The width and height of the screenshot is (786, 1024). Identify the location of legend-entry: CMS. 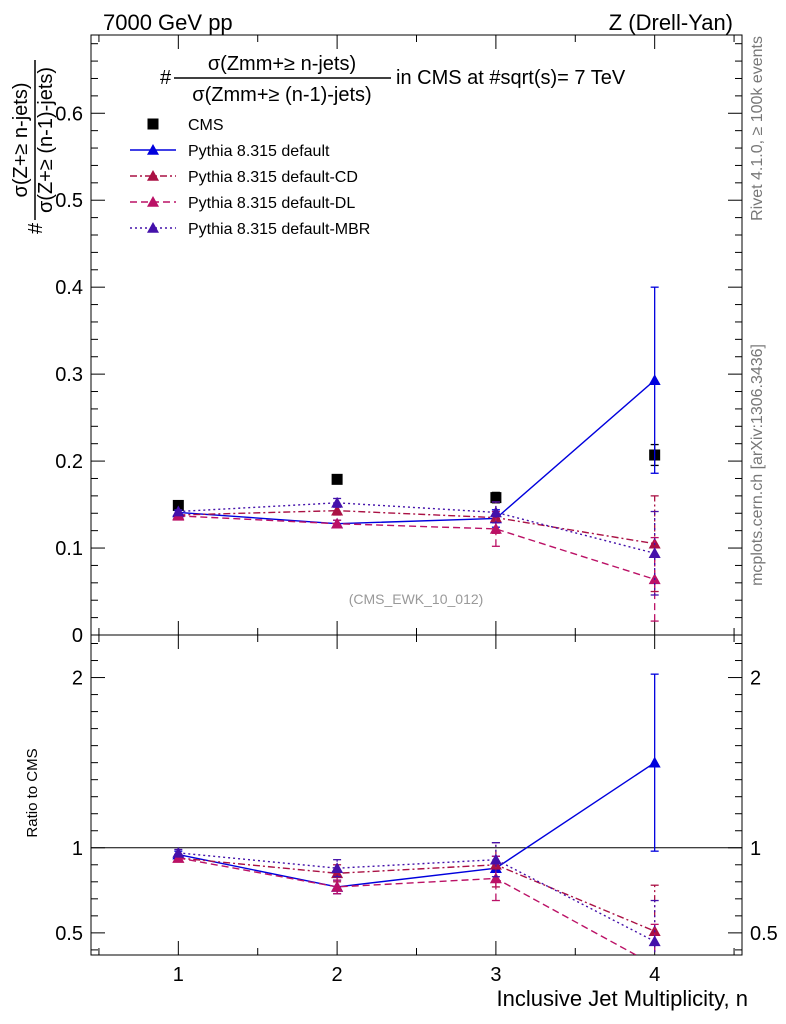
(185, 125).